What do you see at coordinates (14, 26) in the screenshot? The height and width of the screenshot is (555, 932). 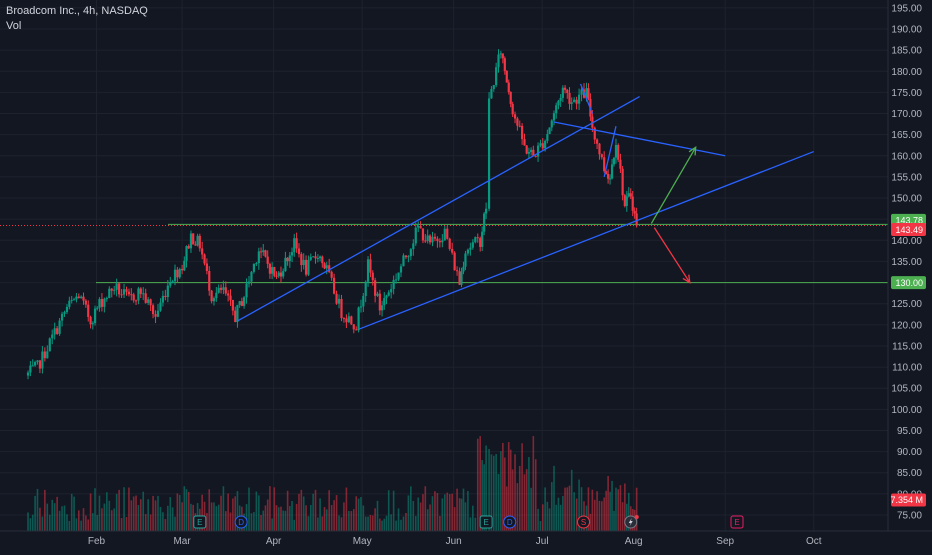 I see `volume-label: Vol` at bounding box center [14, 26].